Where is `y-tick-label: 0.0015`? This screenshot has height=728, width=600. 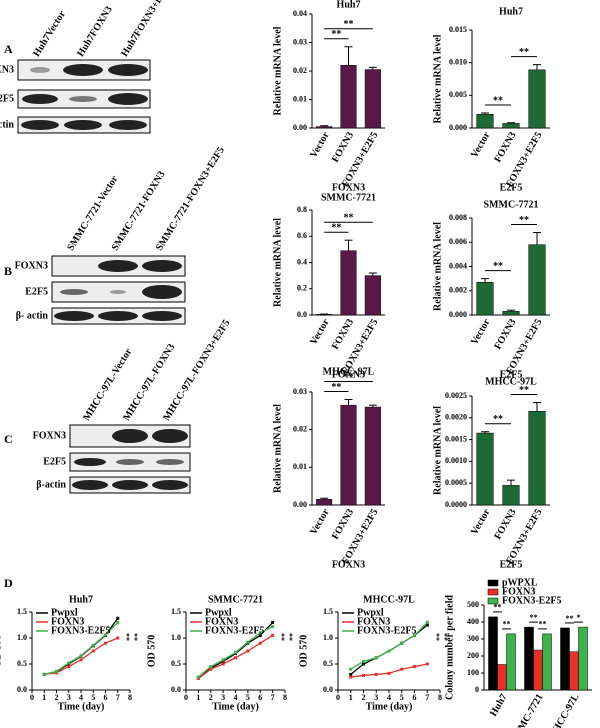
y-tick-label: 0.0015 is located at coordinates (456, 438).